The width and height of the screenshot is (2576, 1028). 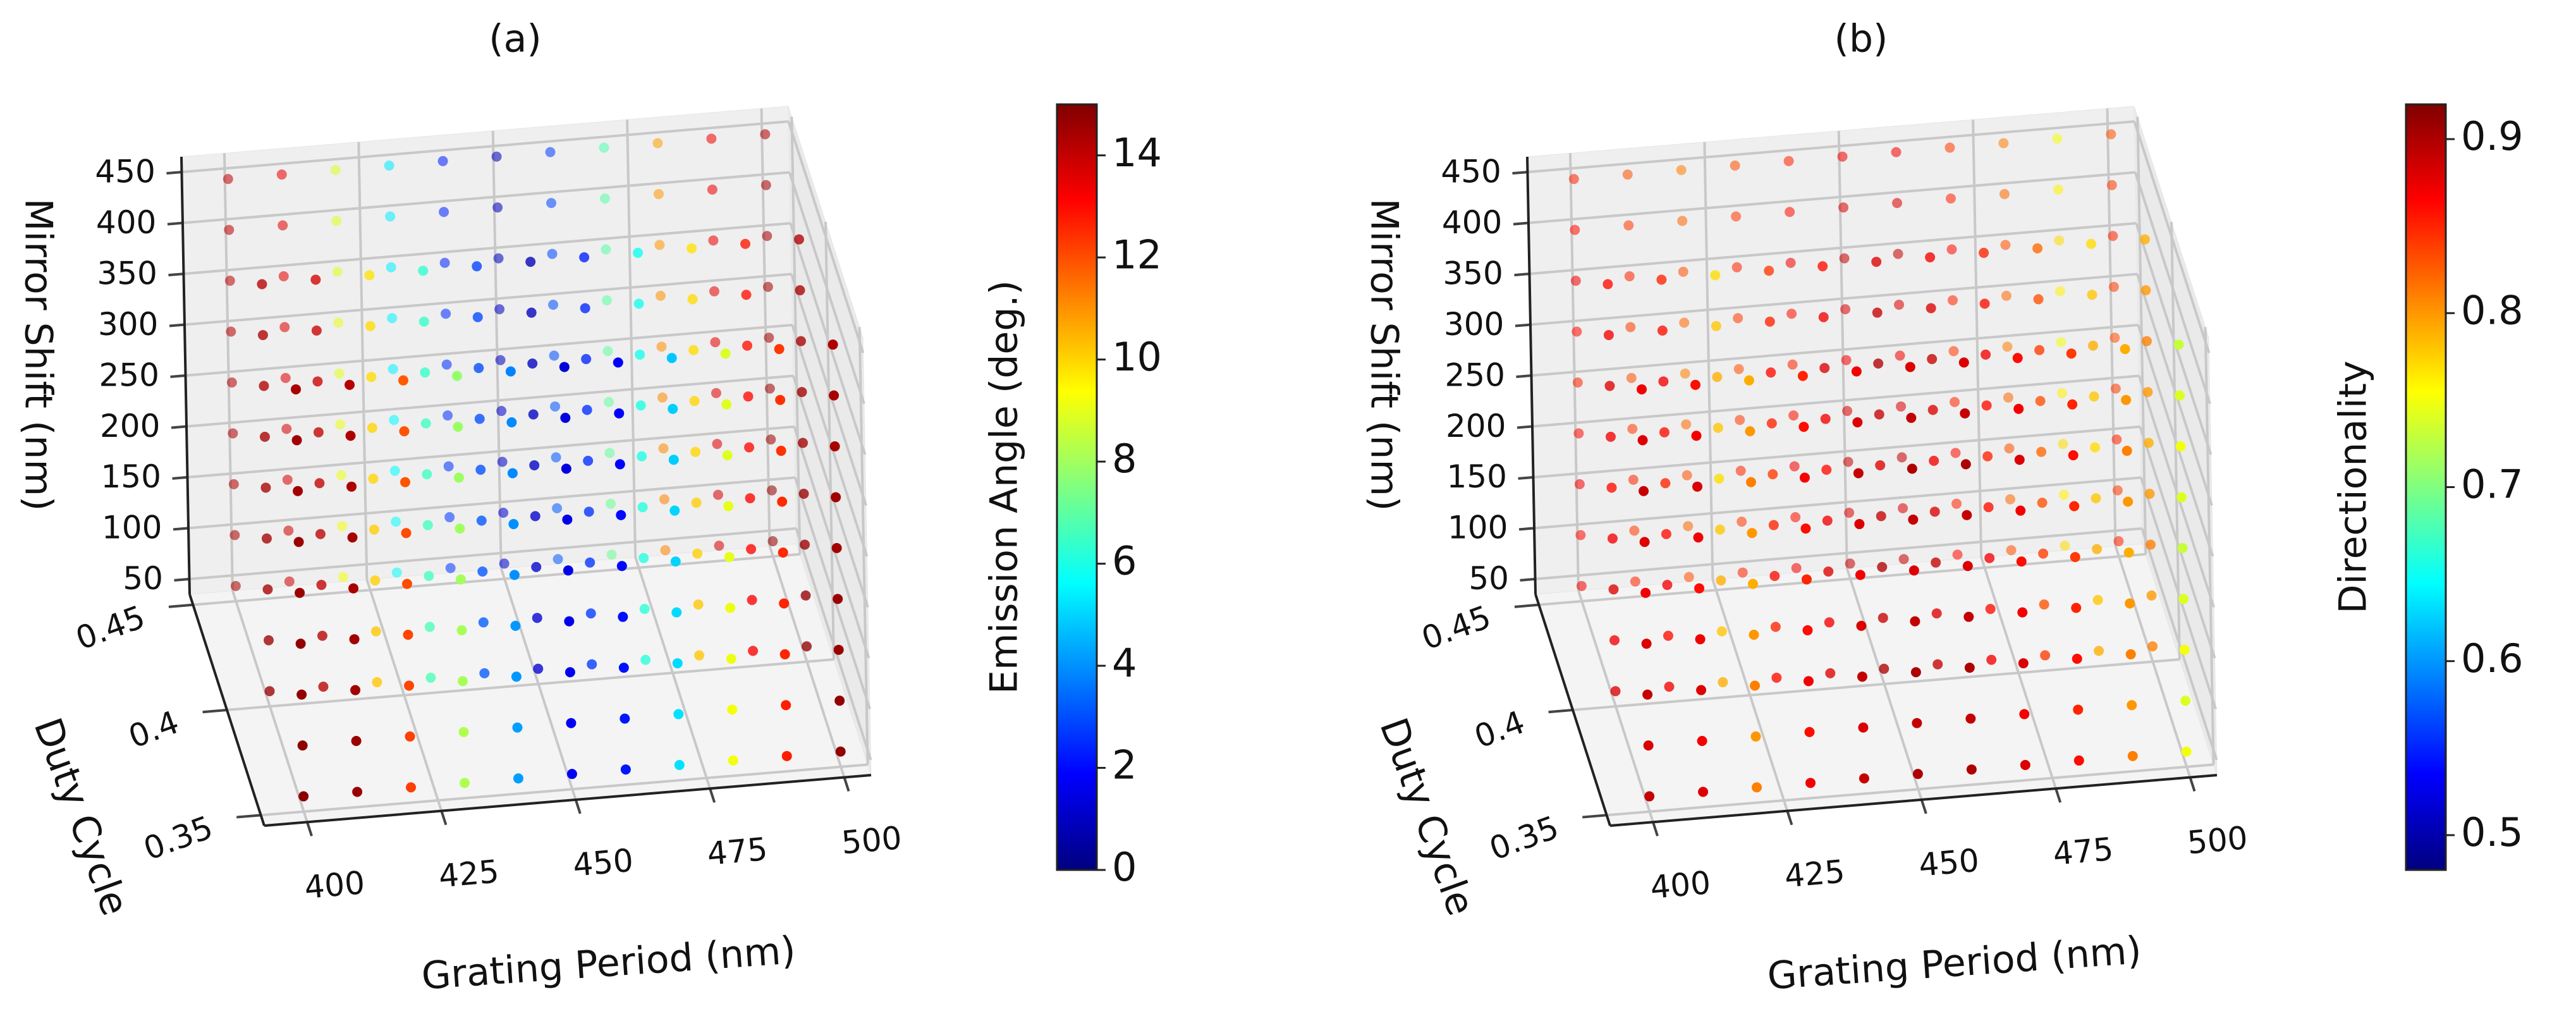 What do you see at coordinates (143, 578) in the screenshot?
I see `z-tick-label: 50` at bounding box center [143, 578].